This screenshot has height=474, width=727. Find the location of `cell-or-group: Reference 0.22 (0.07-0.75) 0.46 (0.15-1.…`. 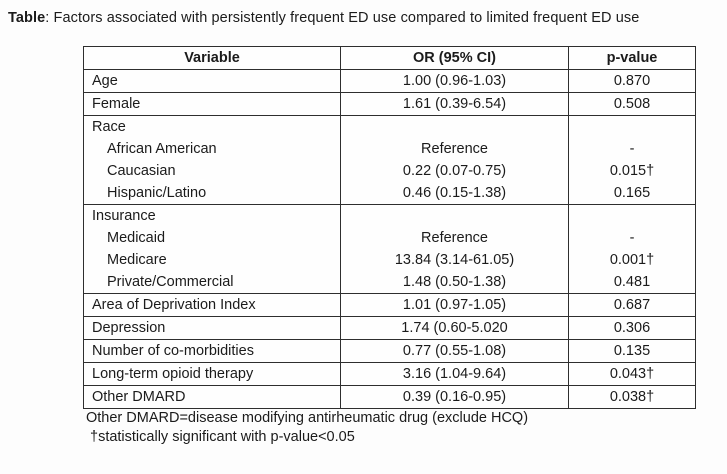

cell-or-group: Reference 0.22 (0.07-0.75) 0.46 (0.15-1.… is located at coordinates (454, 160).